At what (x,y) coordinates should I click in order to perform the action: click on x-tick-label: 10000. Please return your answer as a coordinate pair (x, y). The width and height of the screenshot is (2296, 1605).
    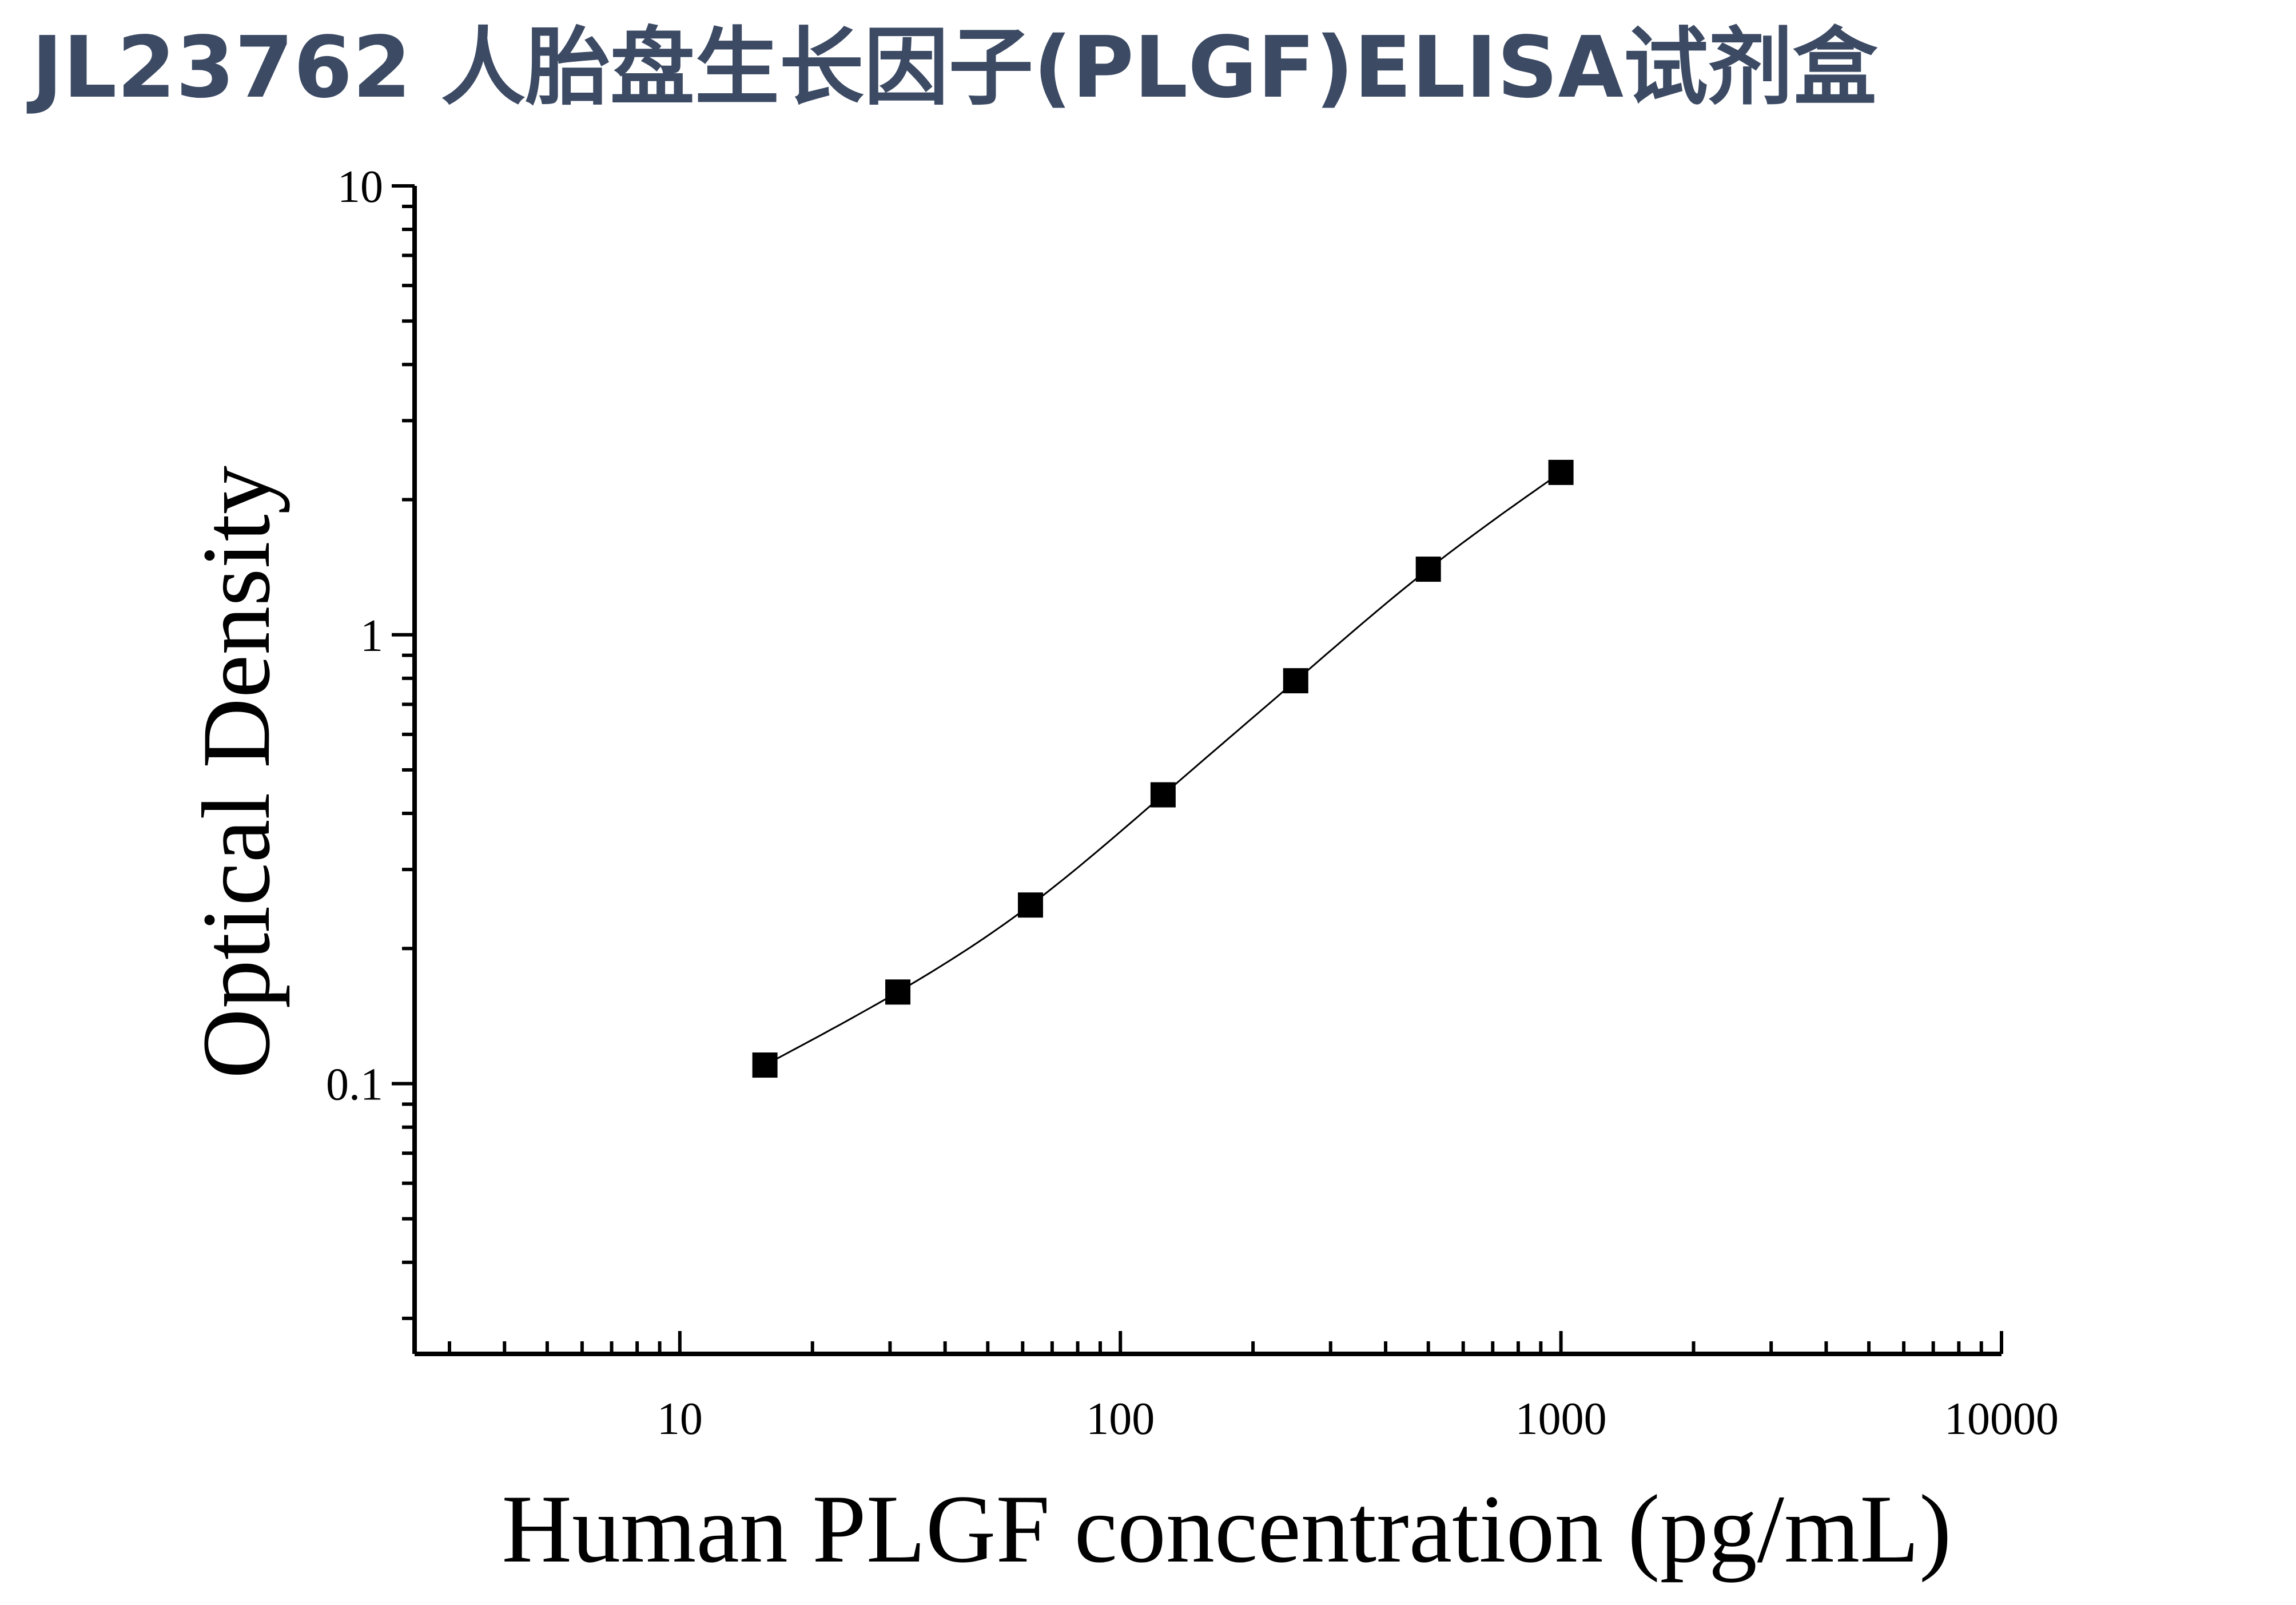
    Looking at the image, I should click on (2001, 1419).